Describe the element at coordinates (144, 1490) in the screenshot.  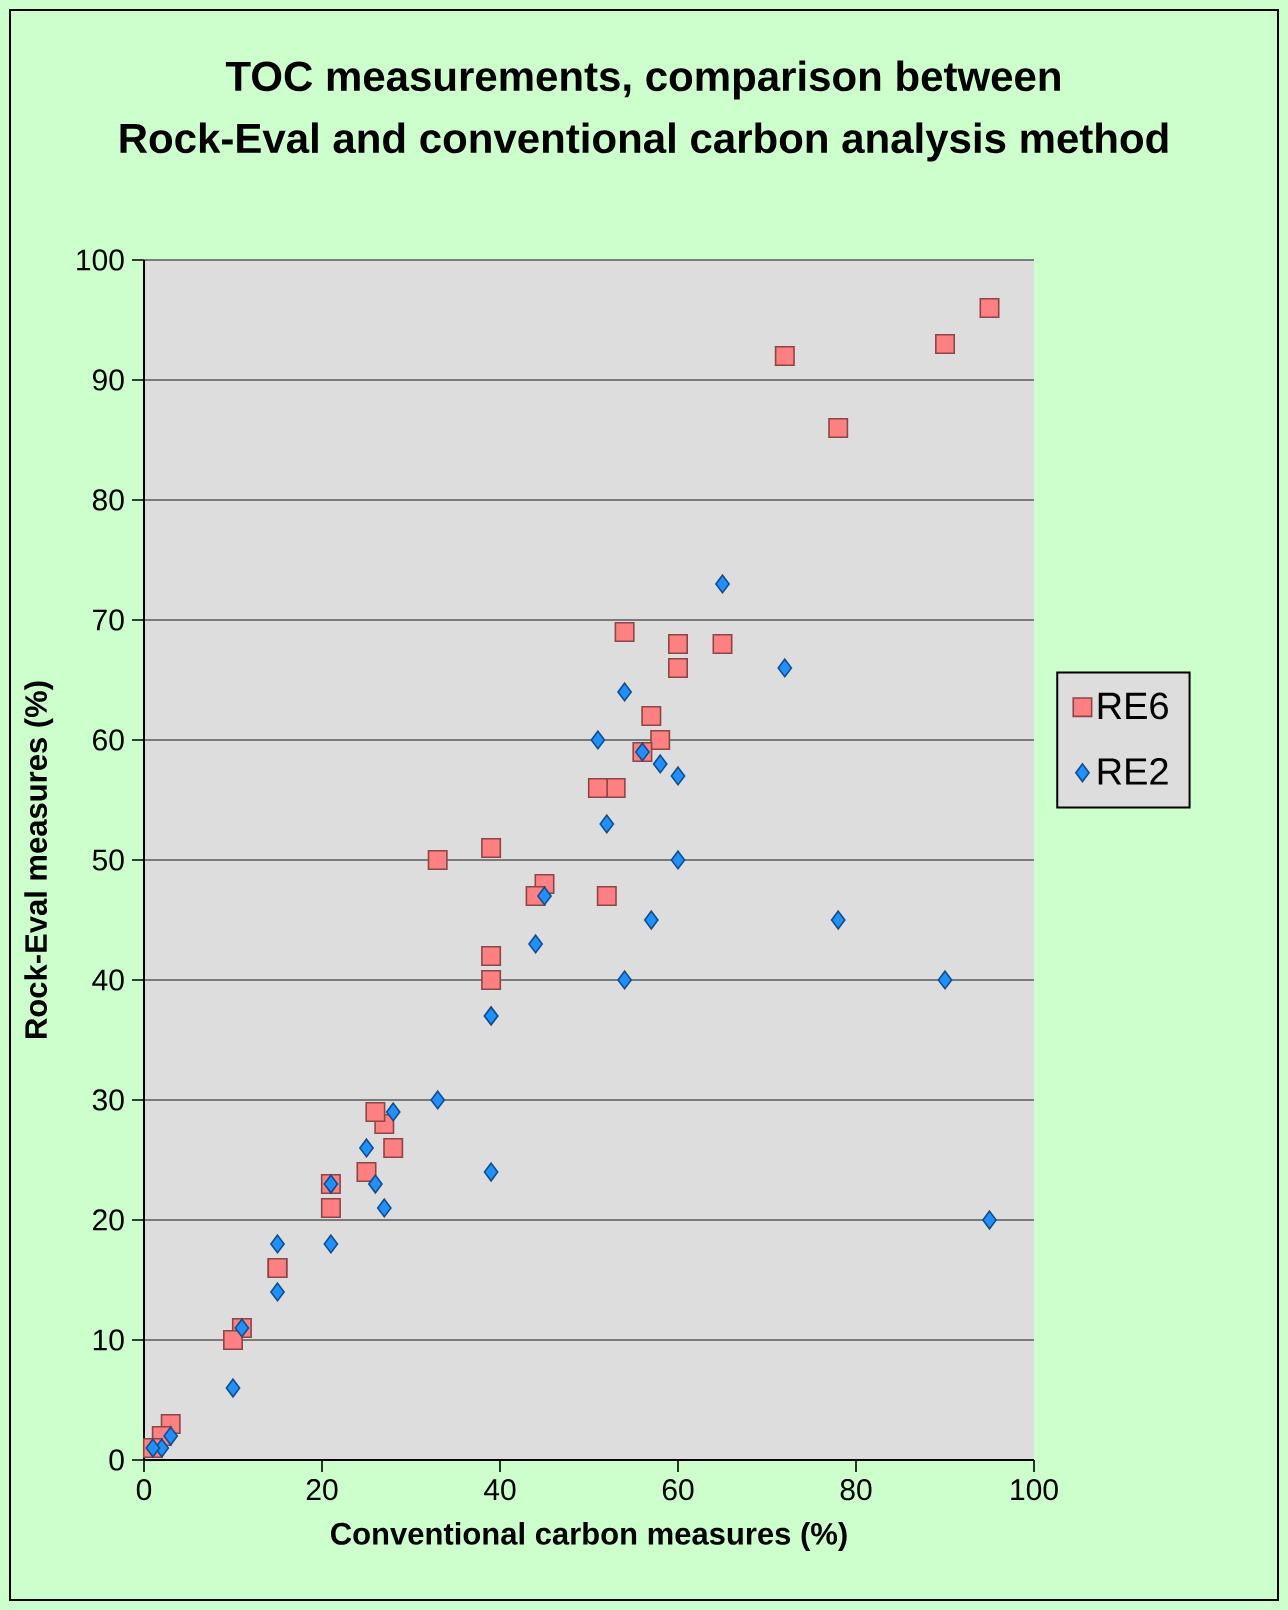
I see `x-tick-label: 0` at that location.